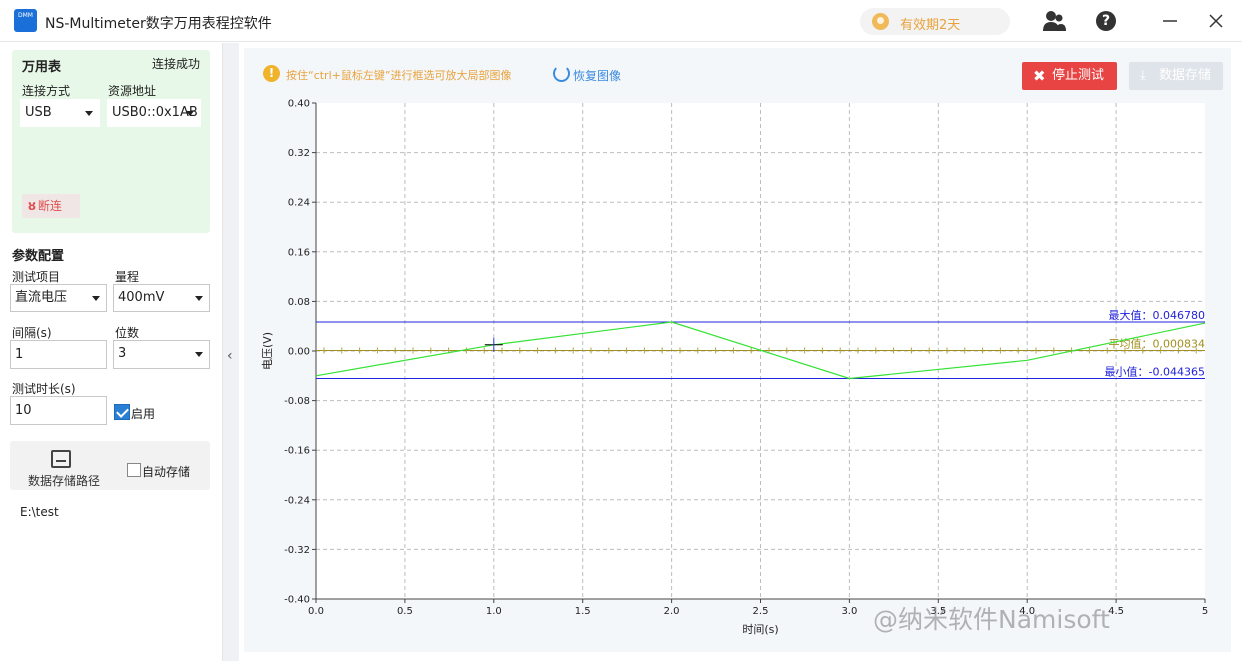 This screenshot has height=661, width=1242. What do you see at coordinates (299, 104) in the screenshot?
I see `y-tick-label: 0.40` at bounding box center [299, 104].